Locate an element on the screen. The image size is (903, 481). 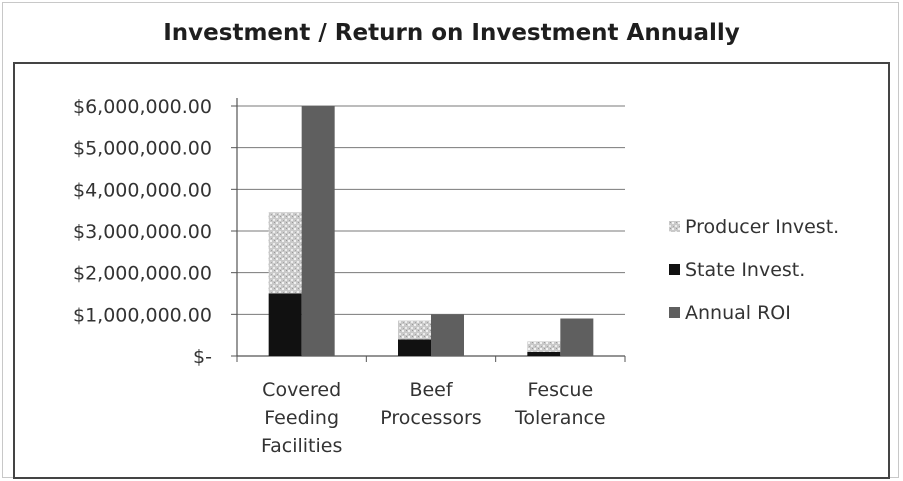
x-category-label-line: Feeding is located at coordinates (301, 418).